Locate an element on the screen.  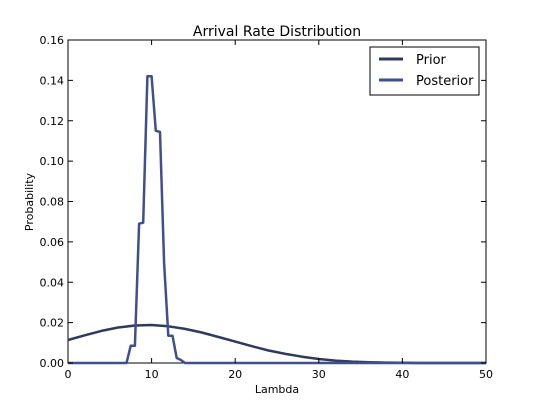
y-tick-label: 0.08 is located at coordinates (52, 202).